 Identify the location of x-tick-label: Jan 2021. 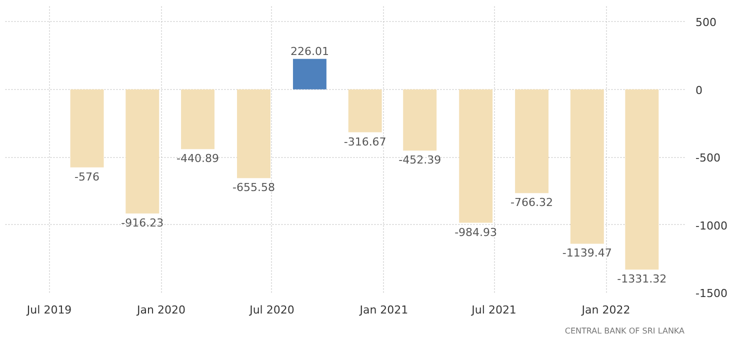
(383, 310).